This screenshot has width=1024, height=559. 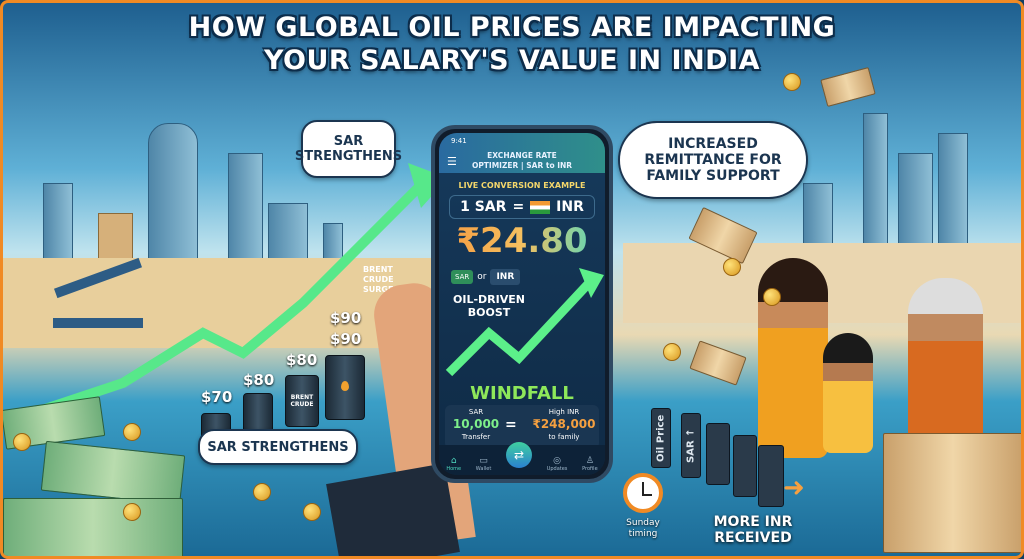 I want to click on rate-right: INR, so click(x=570, y=207).